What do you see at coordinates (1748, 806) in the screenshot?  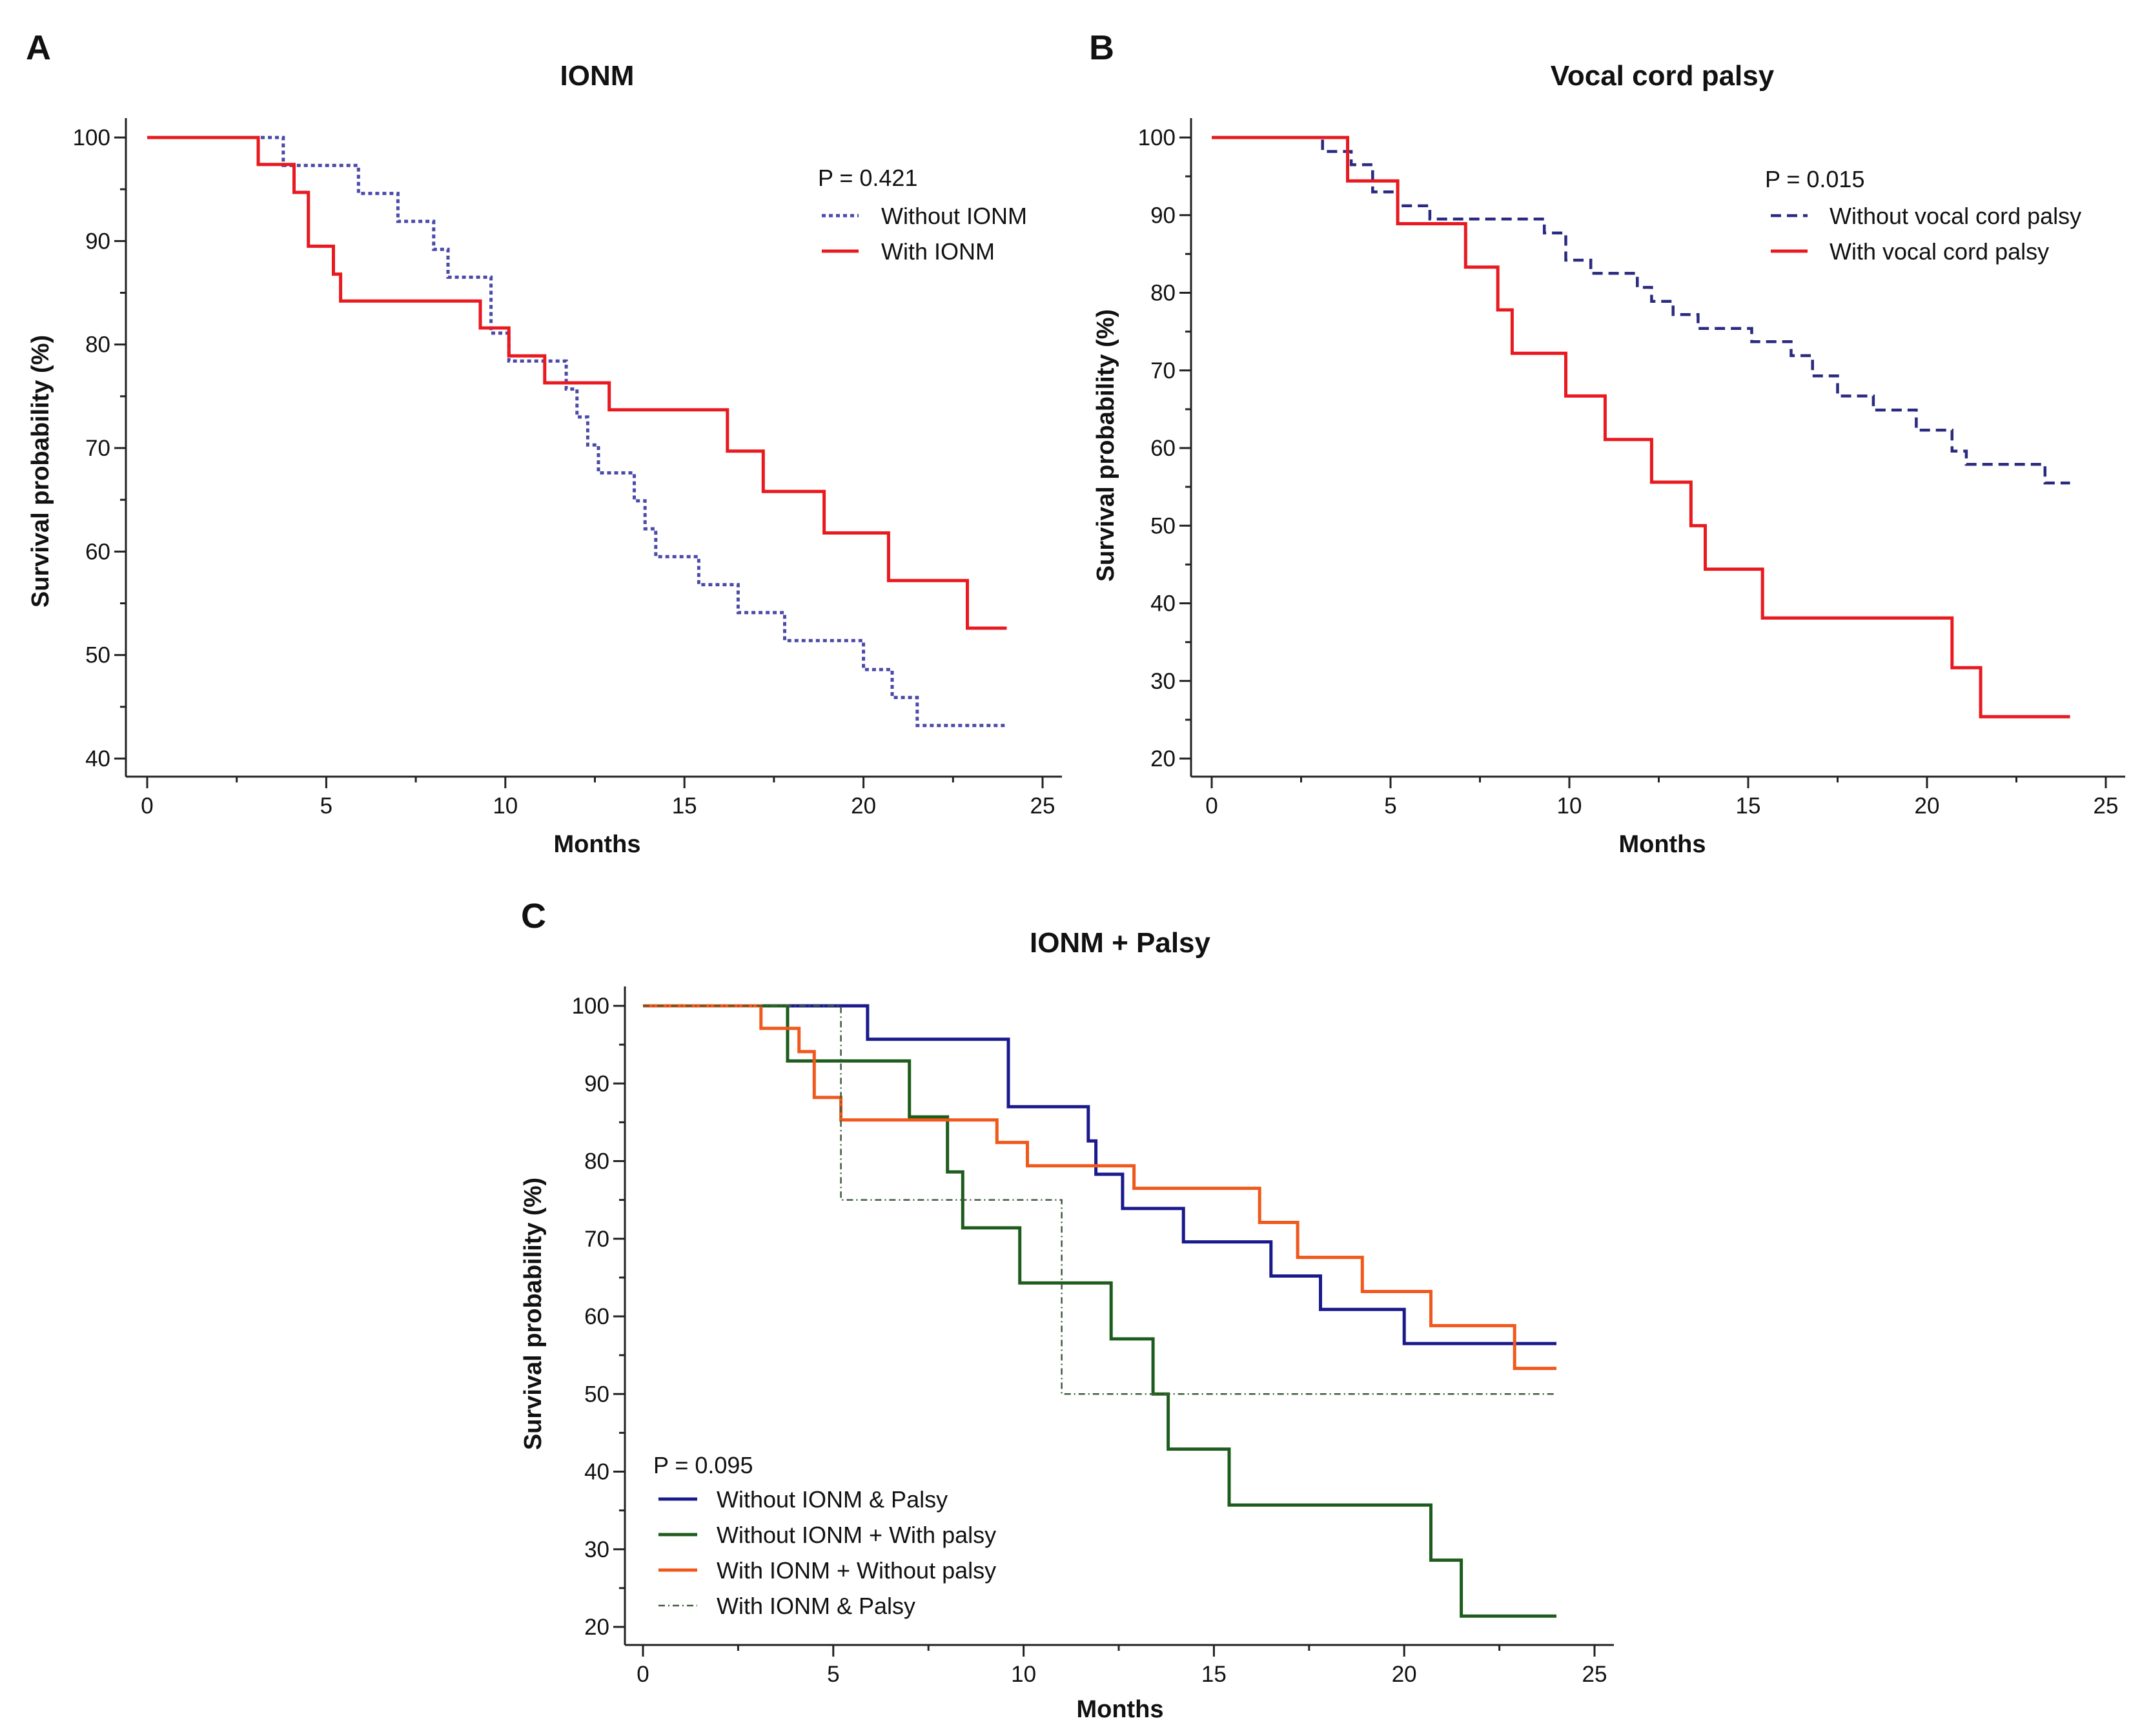 I see `x-tick-label-b-15: 15` at bounding box center [1748, 806].